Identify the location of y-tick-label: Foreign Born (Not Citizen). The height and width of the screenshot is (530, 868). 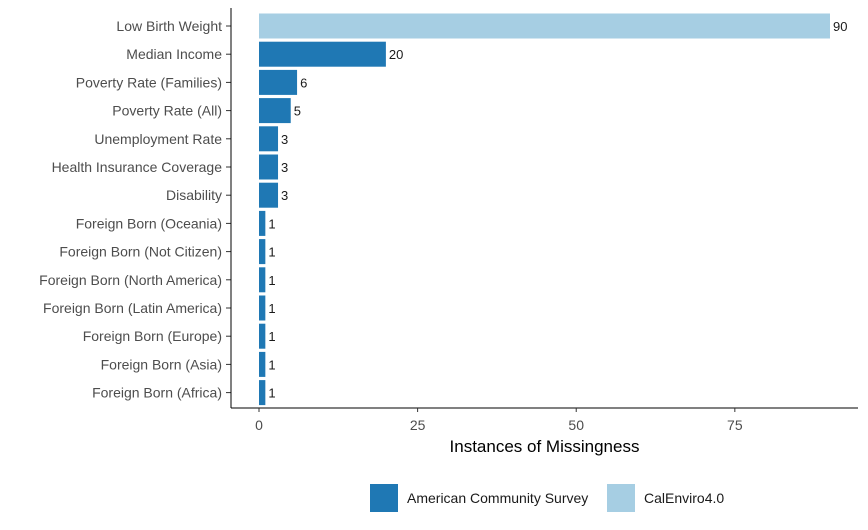
(140, 252).